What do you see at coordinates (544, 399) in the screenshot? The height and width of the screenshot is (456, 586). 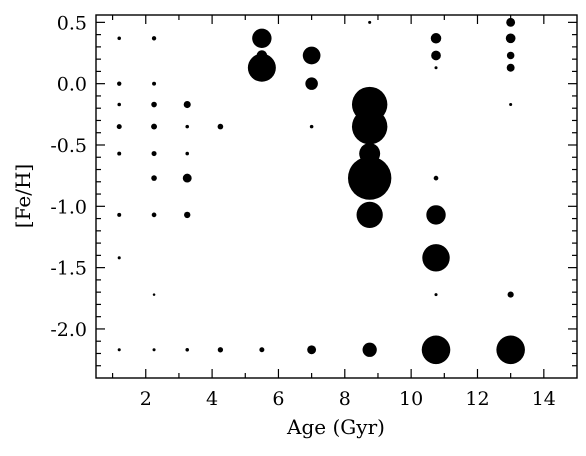 I see `x-tick-label: 14` at bounding box center [544, 399].